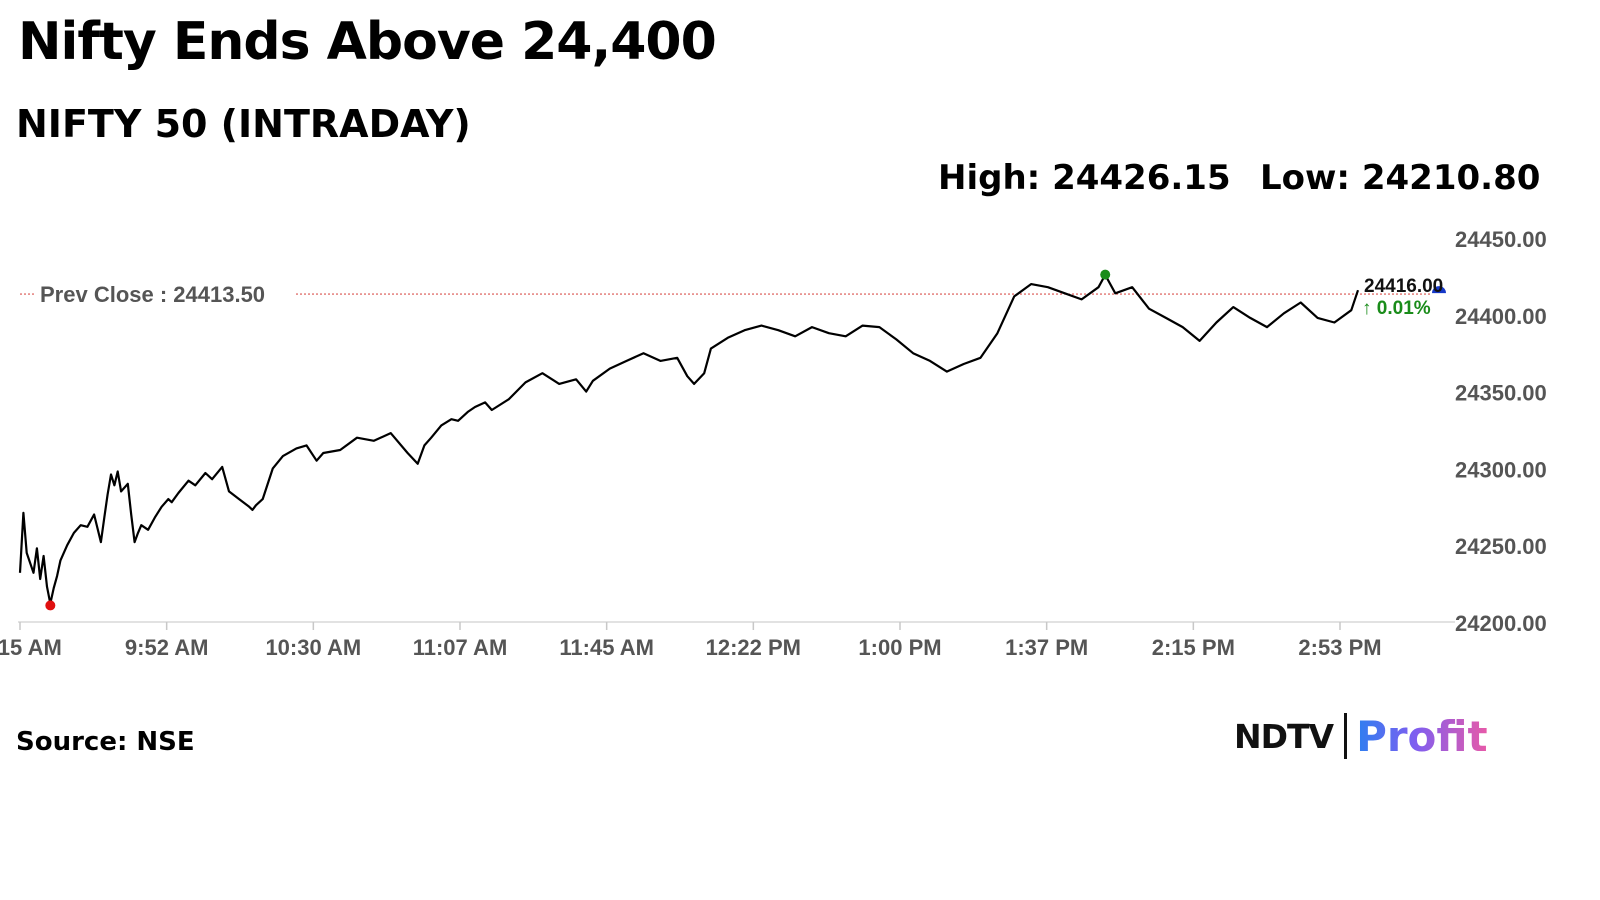  What do you see at coordinates (105, 742) in the screenshot?
I see `source-note: Source: NSE` at bounding box center [105, 742].